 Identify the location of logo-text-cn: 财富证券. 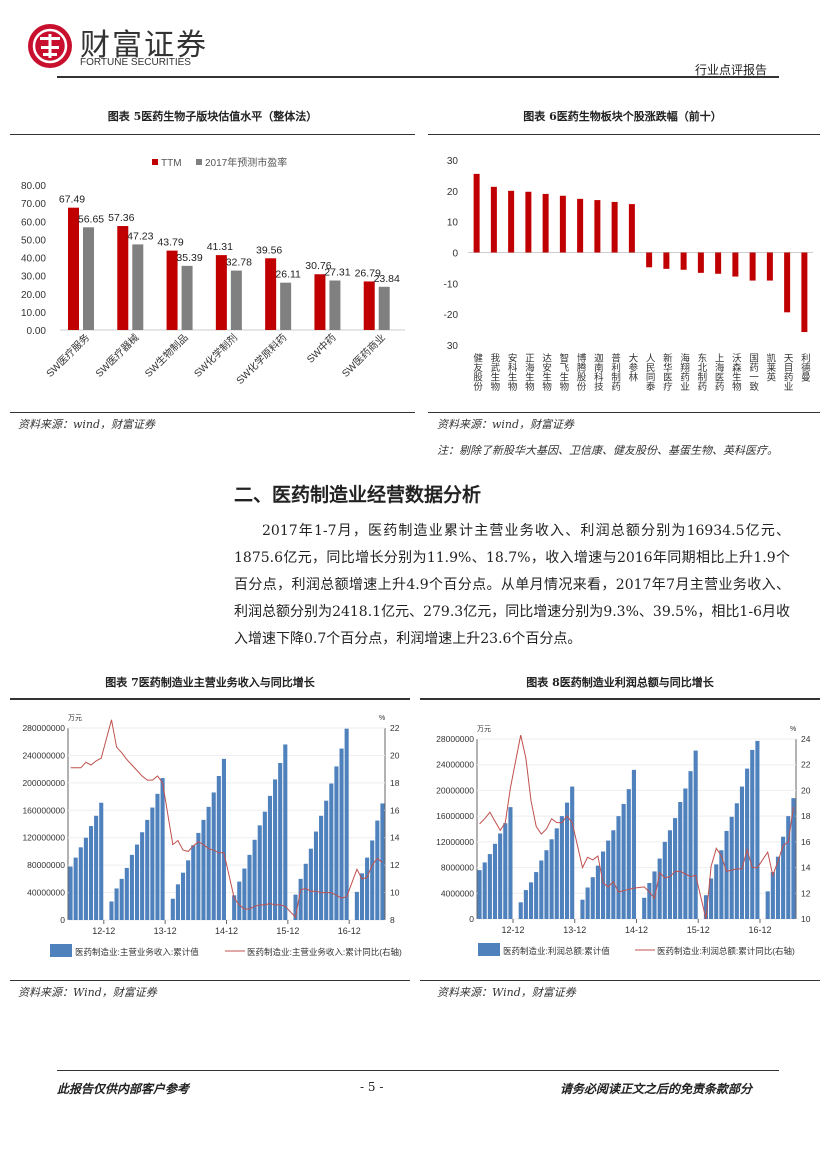
(144, 45).